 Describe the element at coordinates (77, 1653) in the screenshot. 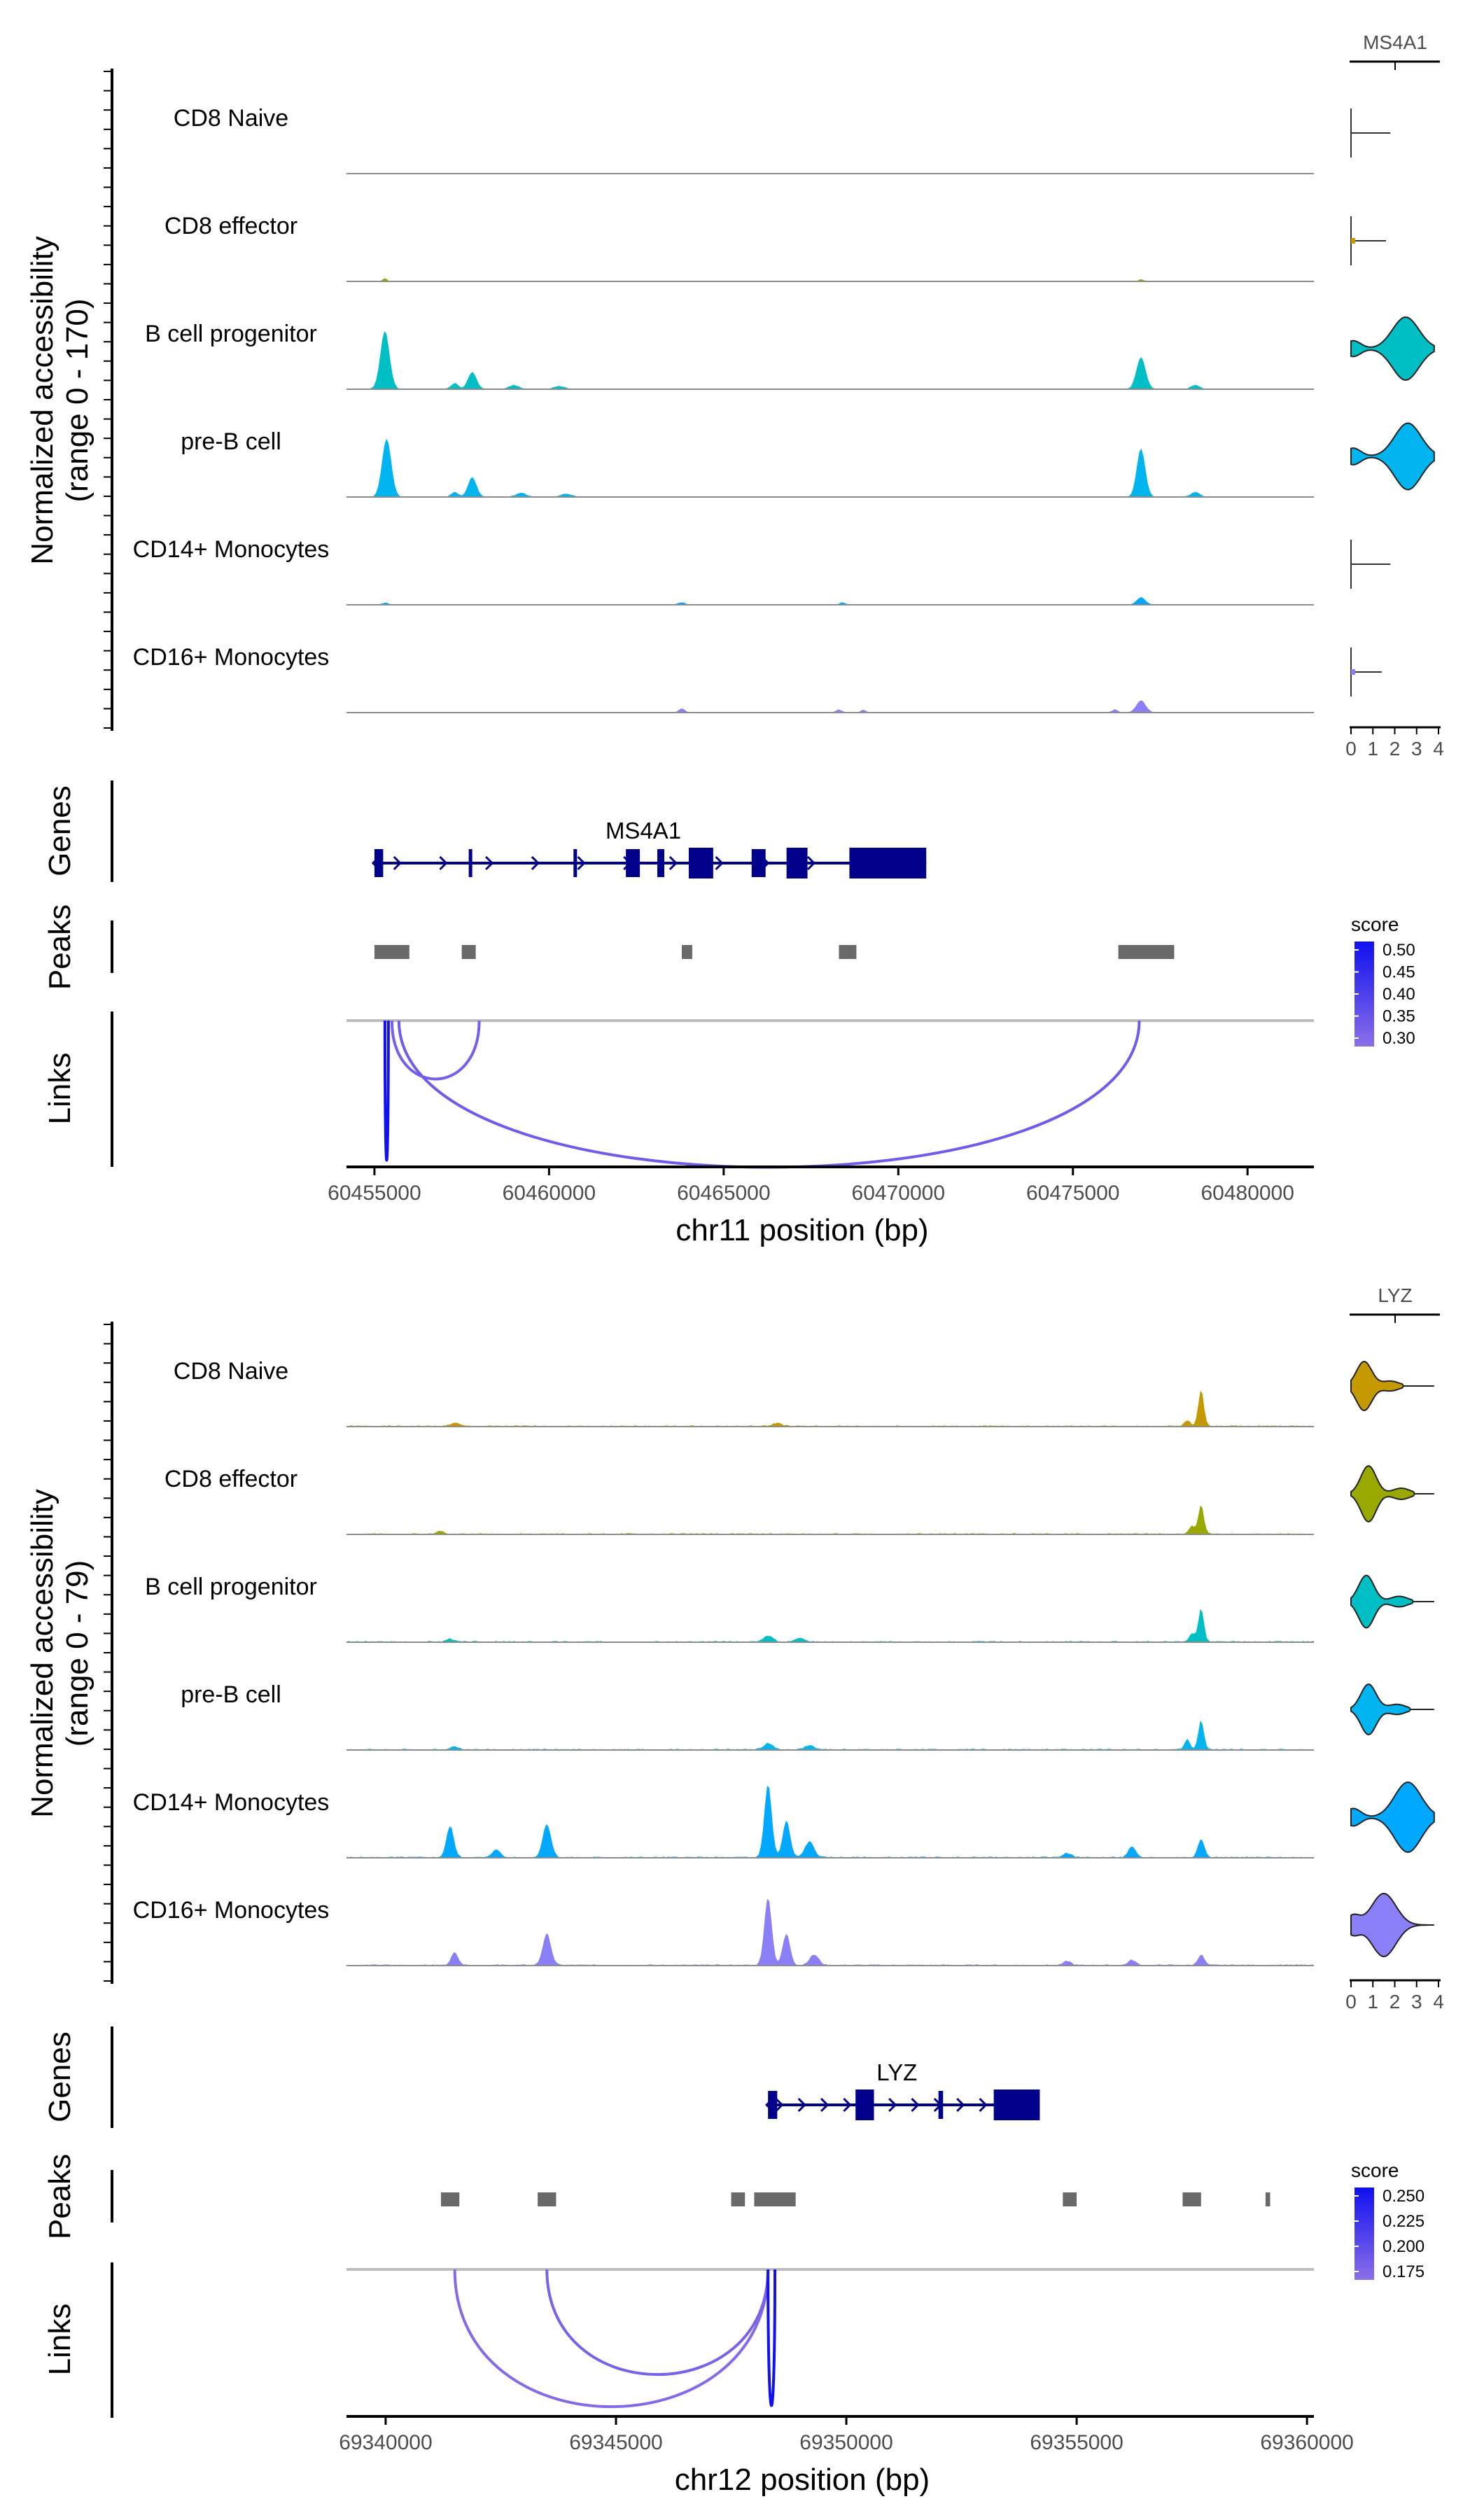

I see `coverage-y-range: (range 0 - 79)` at that location.